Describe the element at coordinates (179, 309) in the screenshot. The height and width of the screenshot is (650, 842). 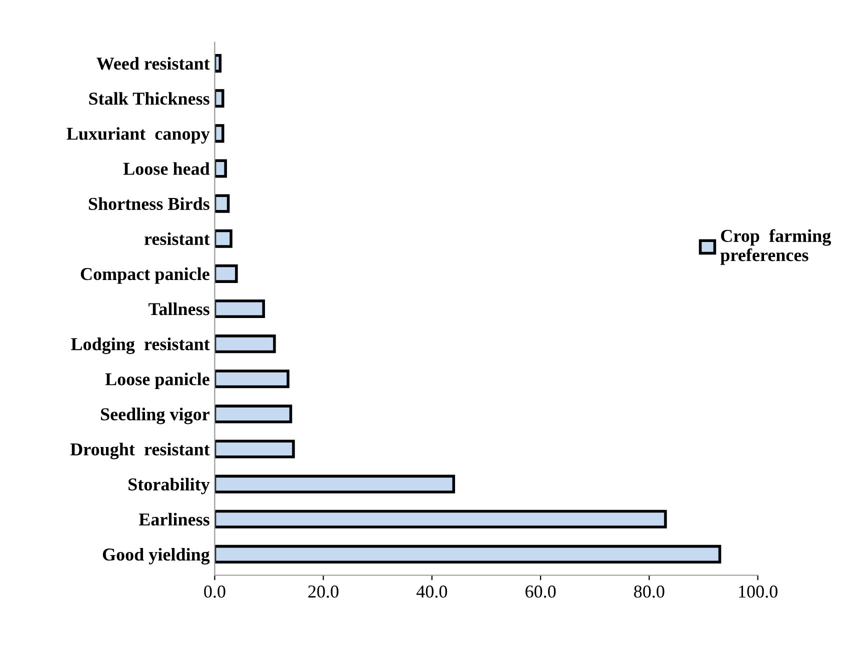
I see `y-tick-label: Tallness` at that location.